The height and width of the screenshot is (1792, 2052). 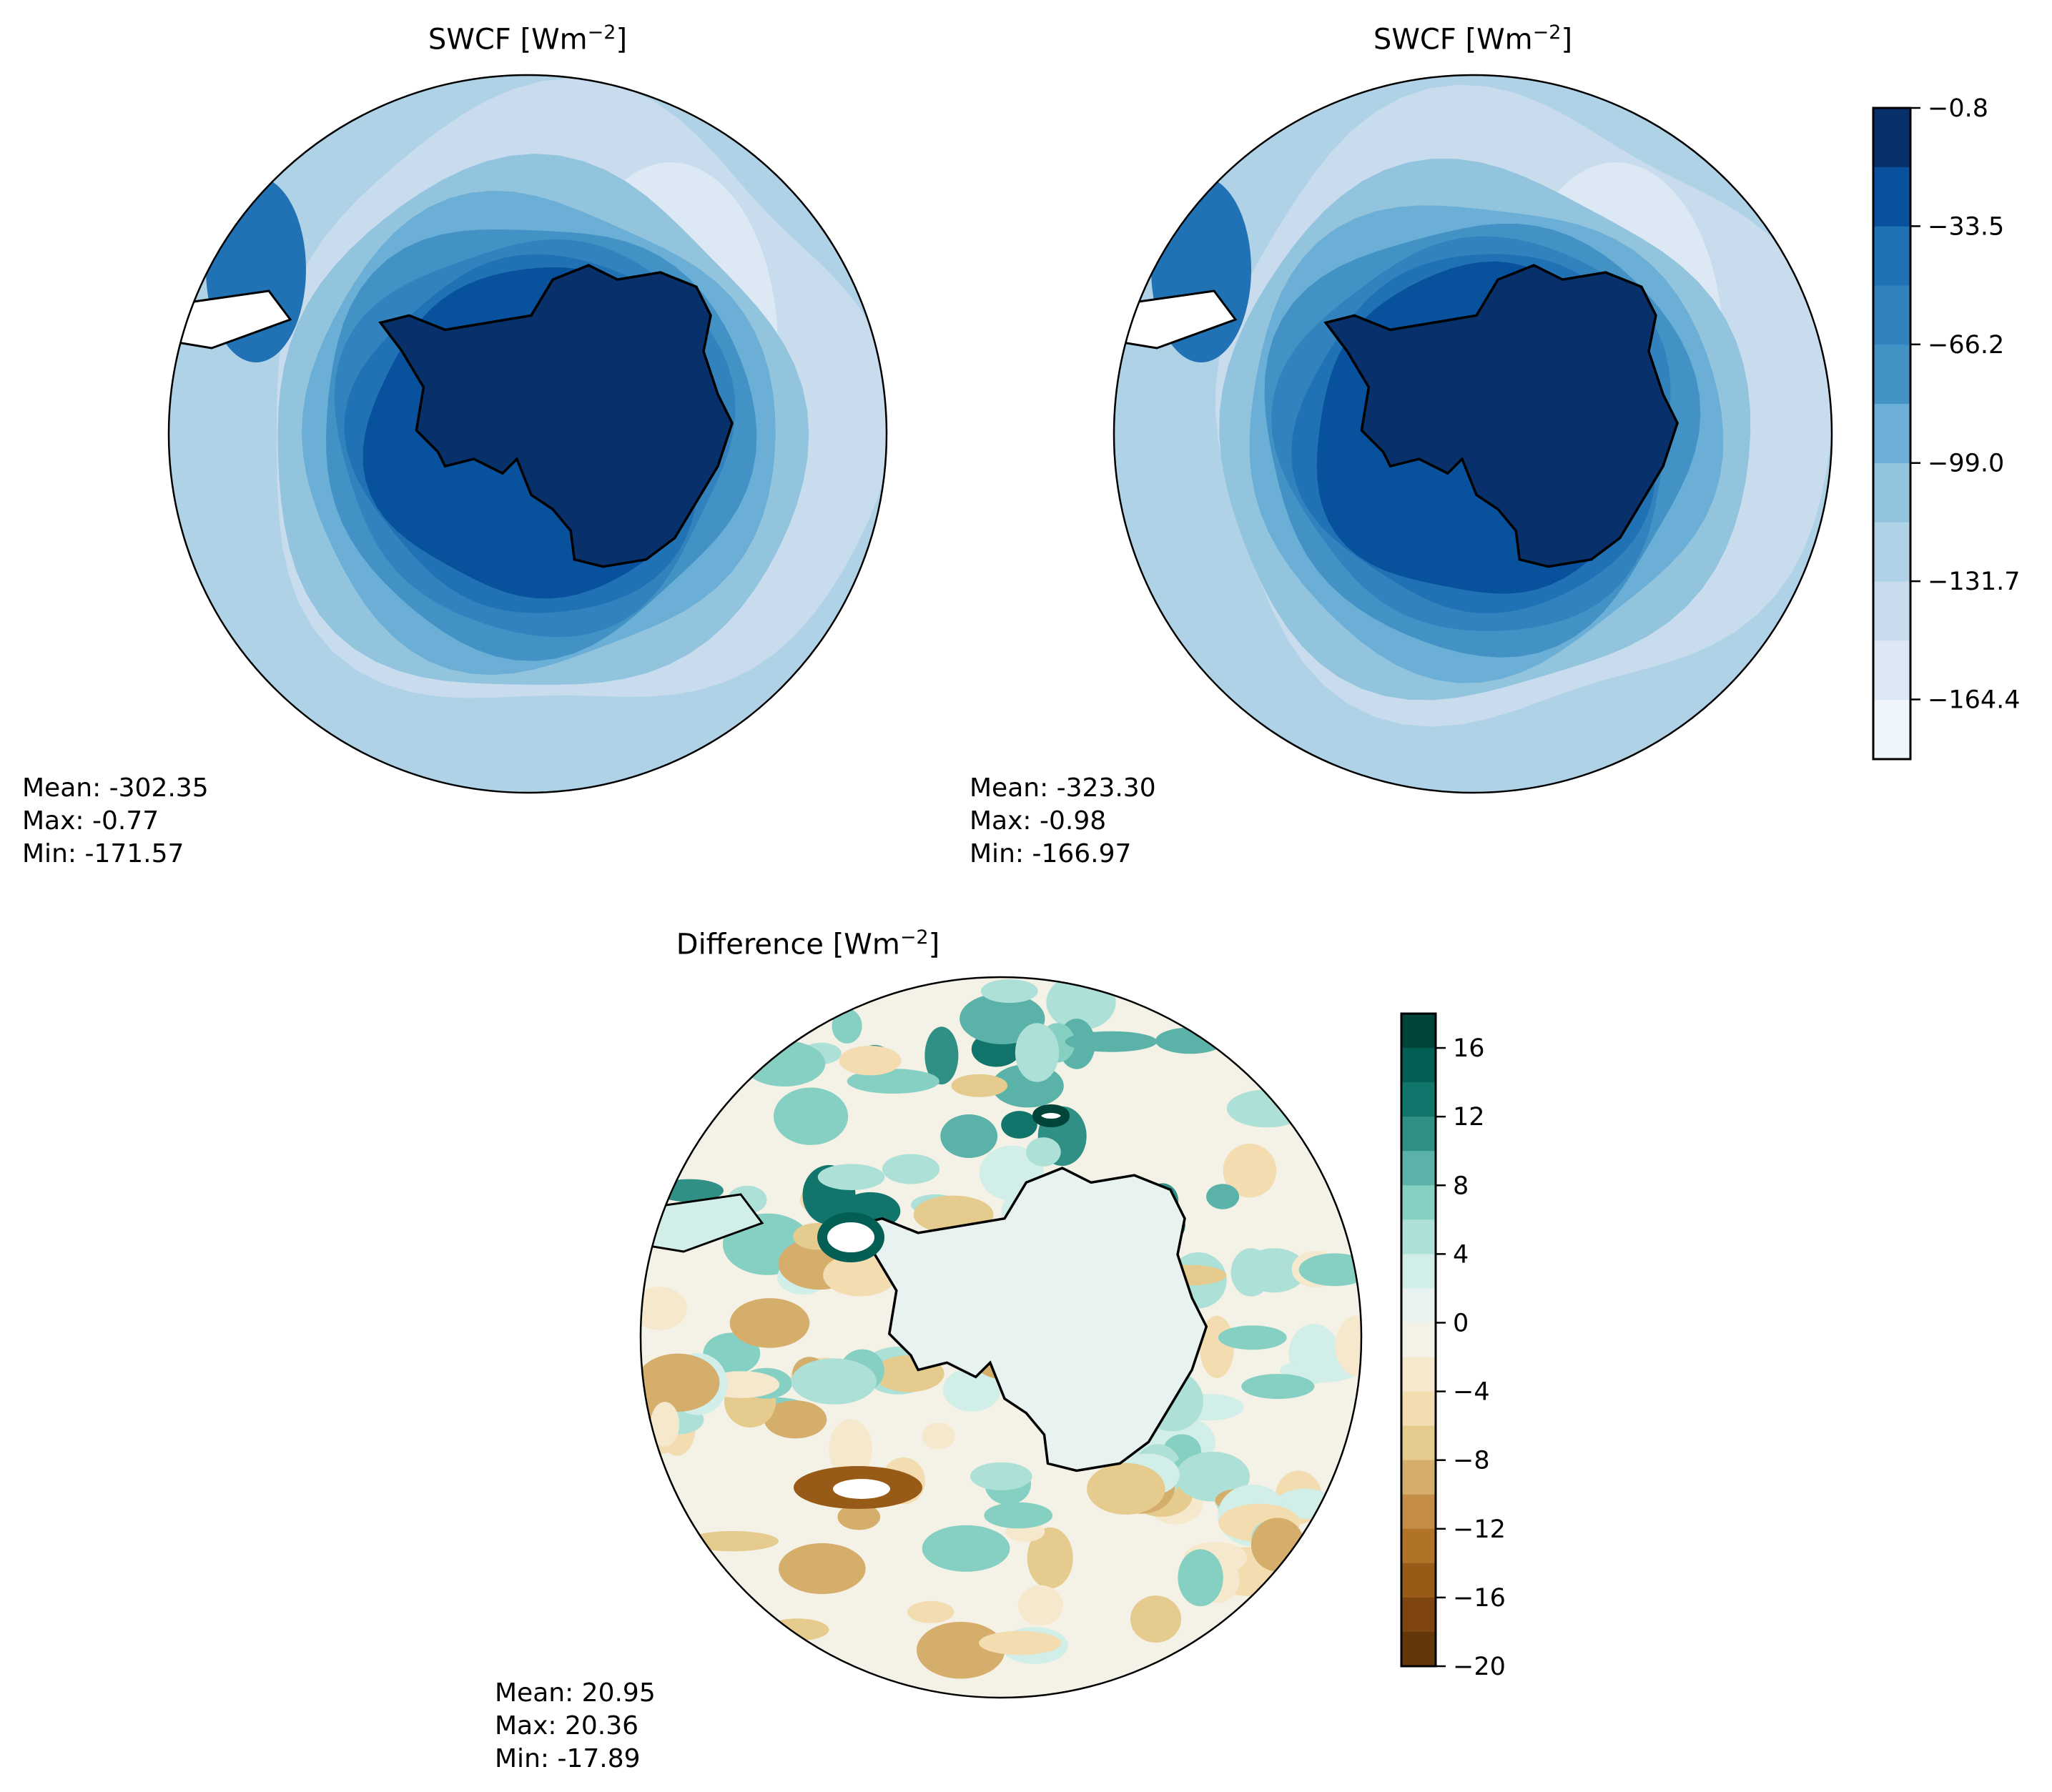 What do you see at coordinates (1966, 226) in the screenshot?
I see `colorbar-tick-label: −33.5` at bounding box center [1966, 226].